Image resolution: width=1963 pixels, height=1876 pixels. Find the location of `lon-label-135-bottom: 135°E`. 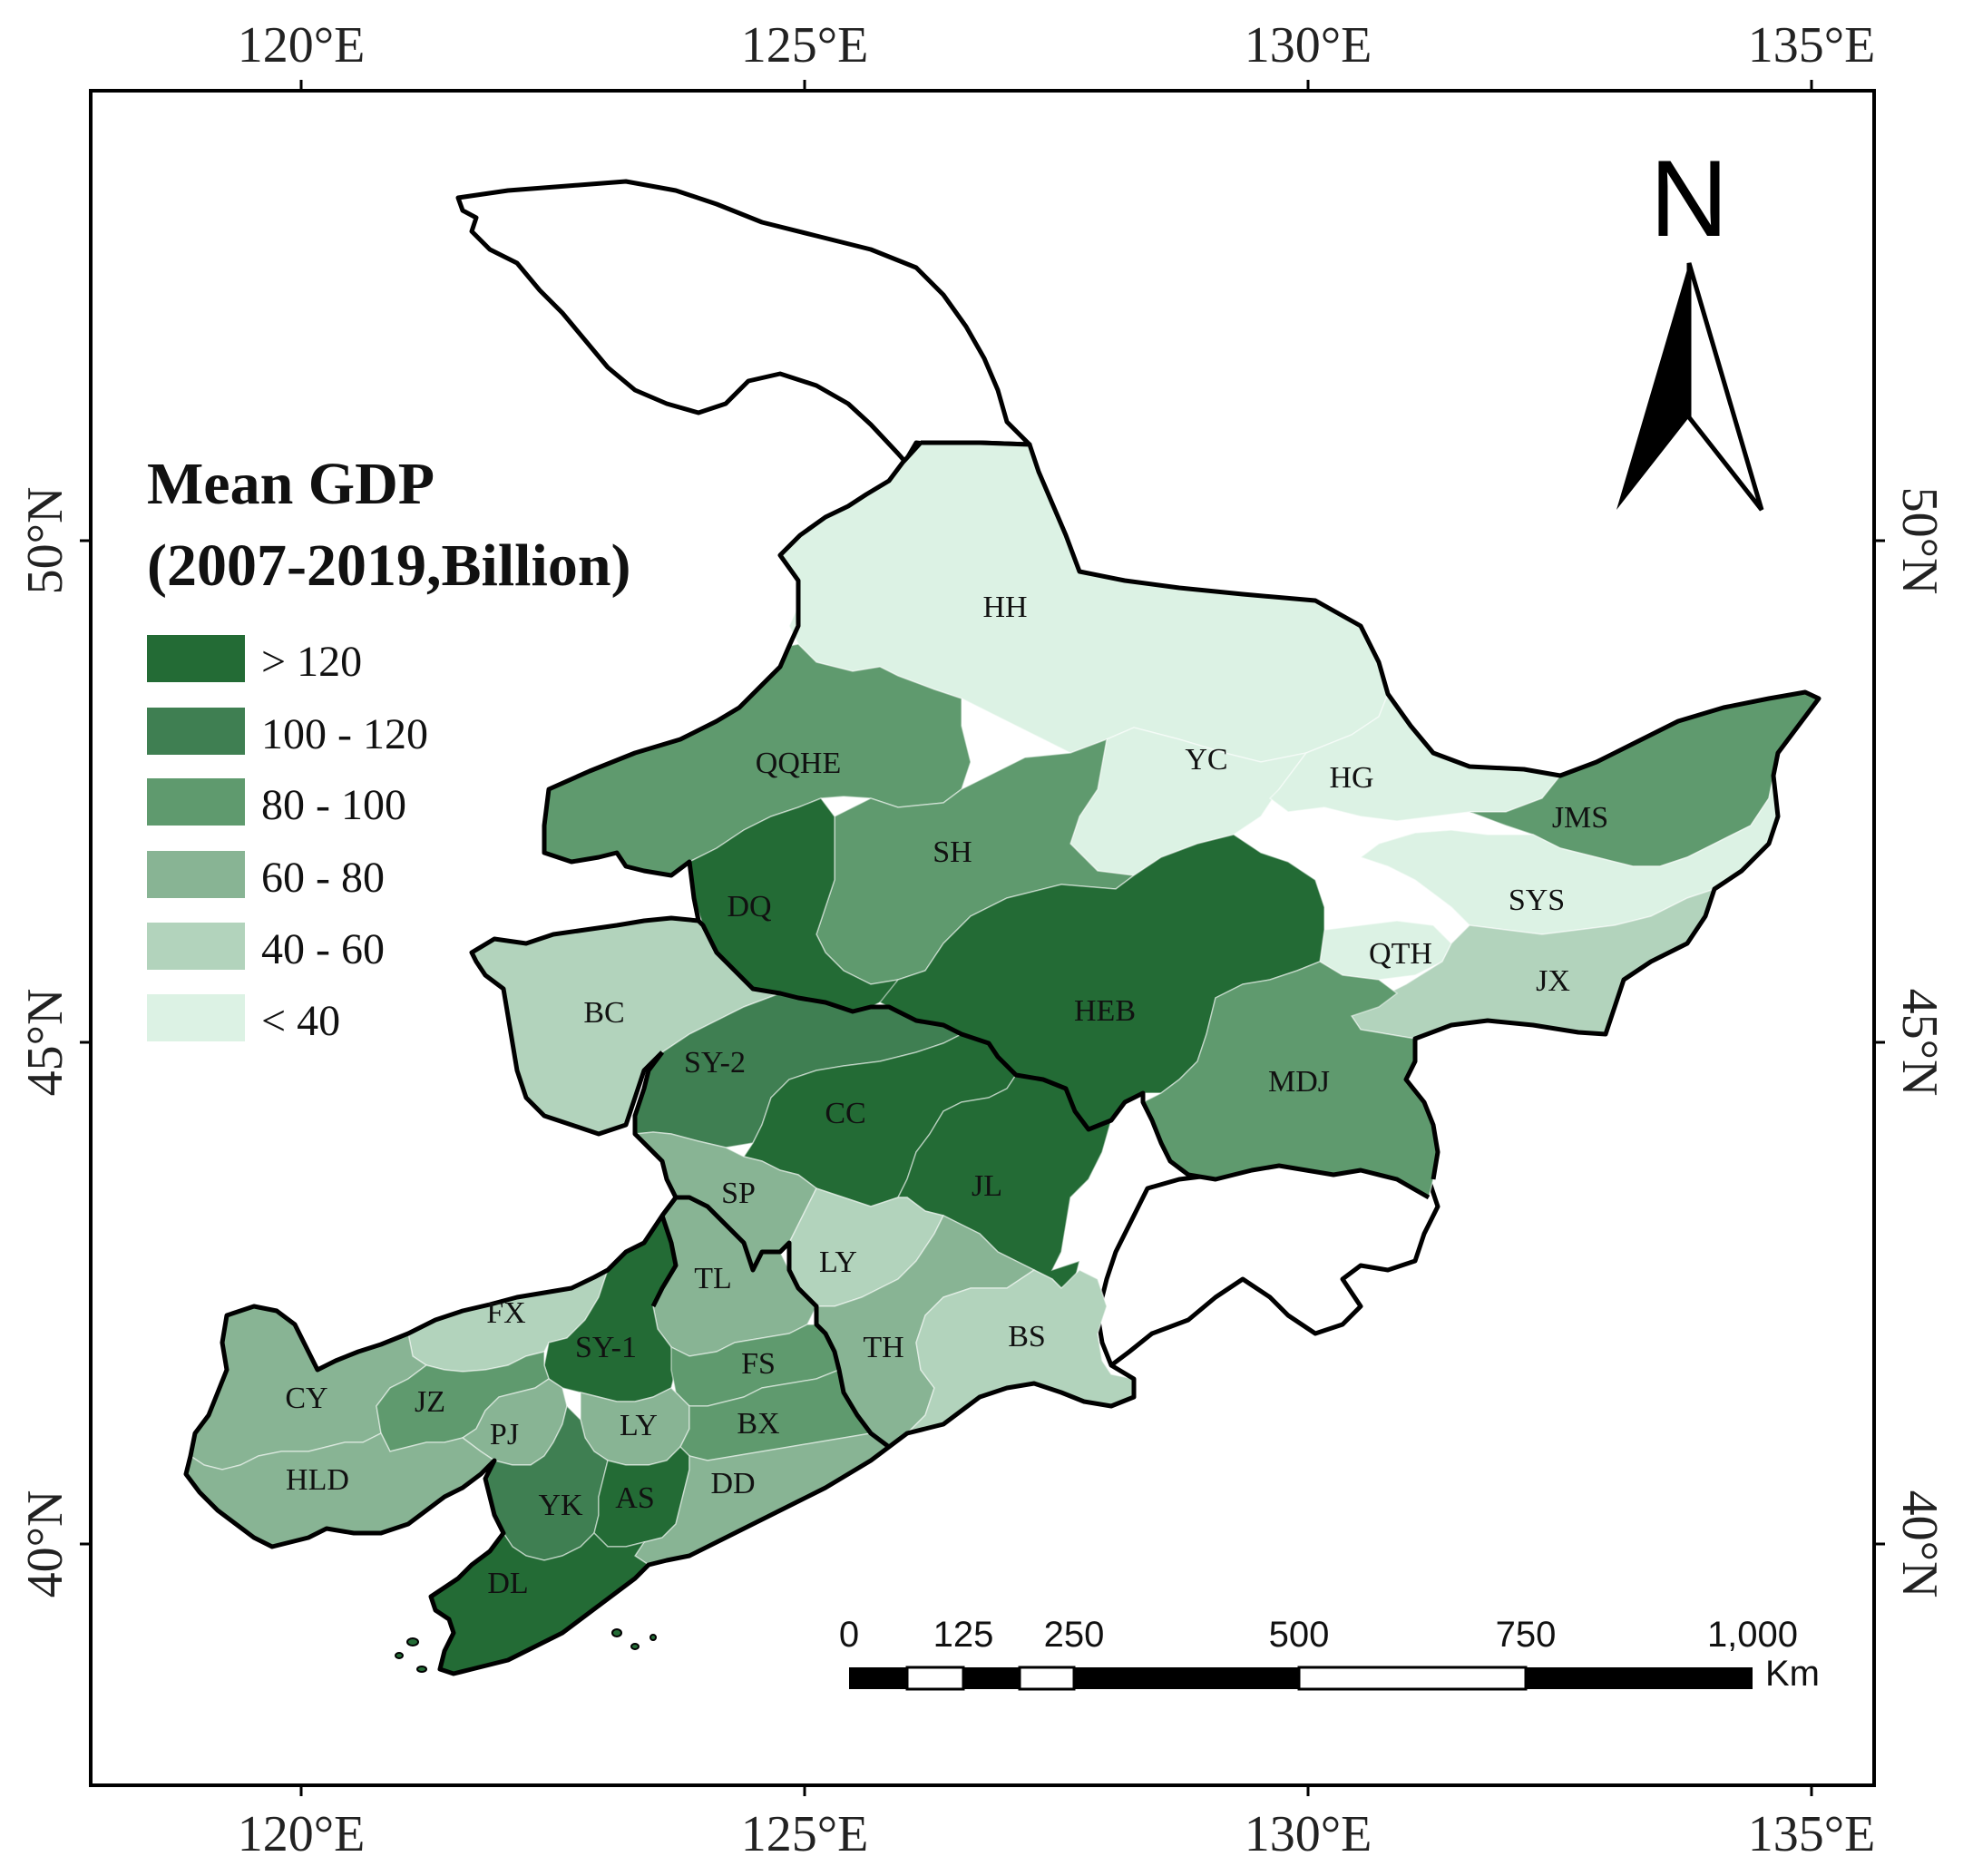

lon-label-135-bottom: 135°E is located at coordinates (1812, 1834).